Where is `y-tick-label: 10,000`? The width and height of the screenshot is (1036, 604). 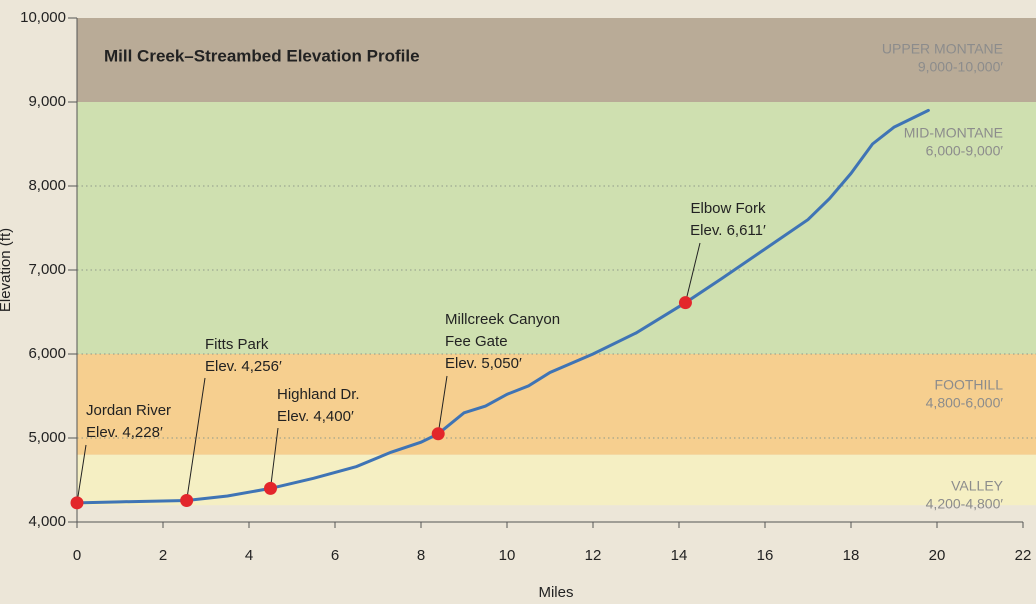
y-tick-label: 10,000 is located at coordinates (43, 17).